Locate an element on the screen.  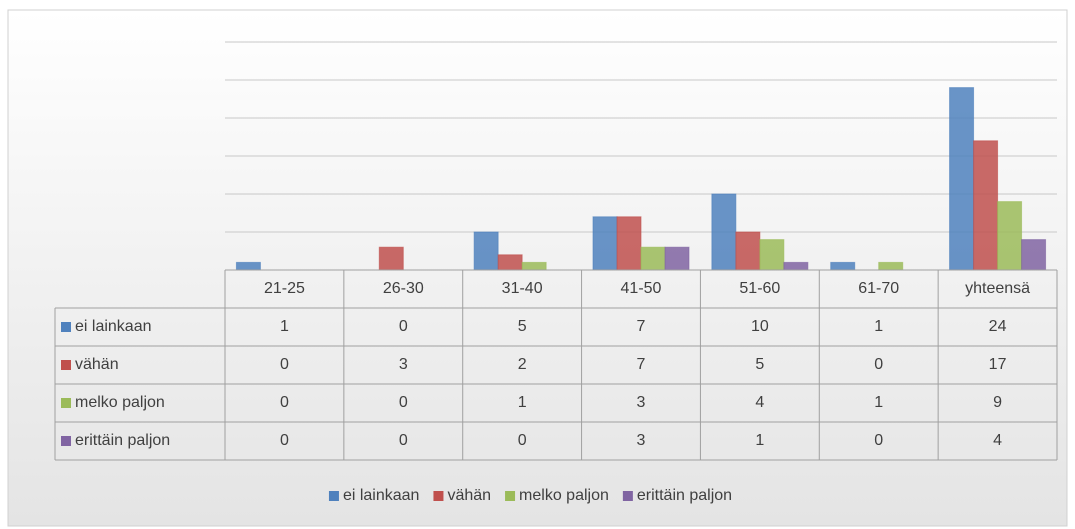
legend-label: ei lainkaan is located at coordinates (381, 495).